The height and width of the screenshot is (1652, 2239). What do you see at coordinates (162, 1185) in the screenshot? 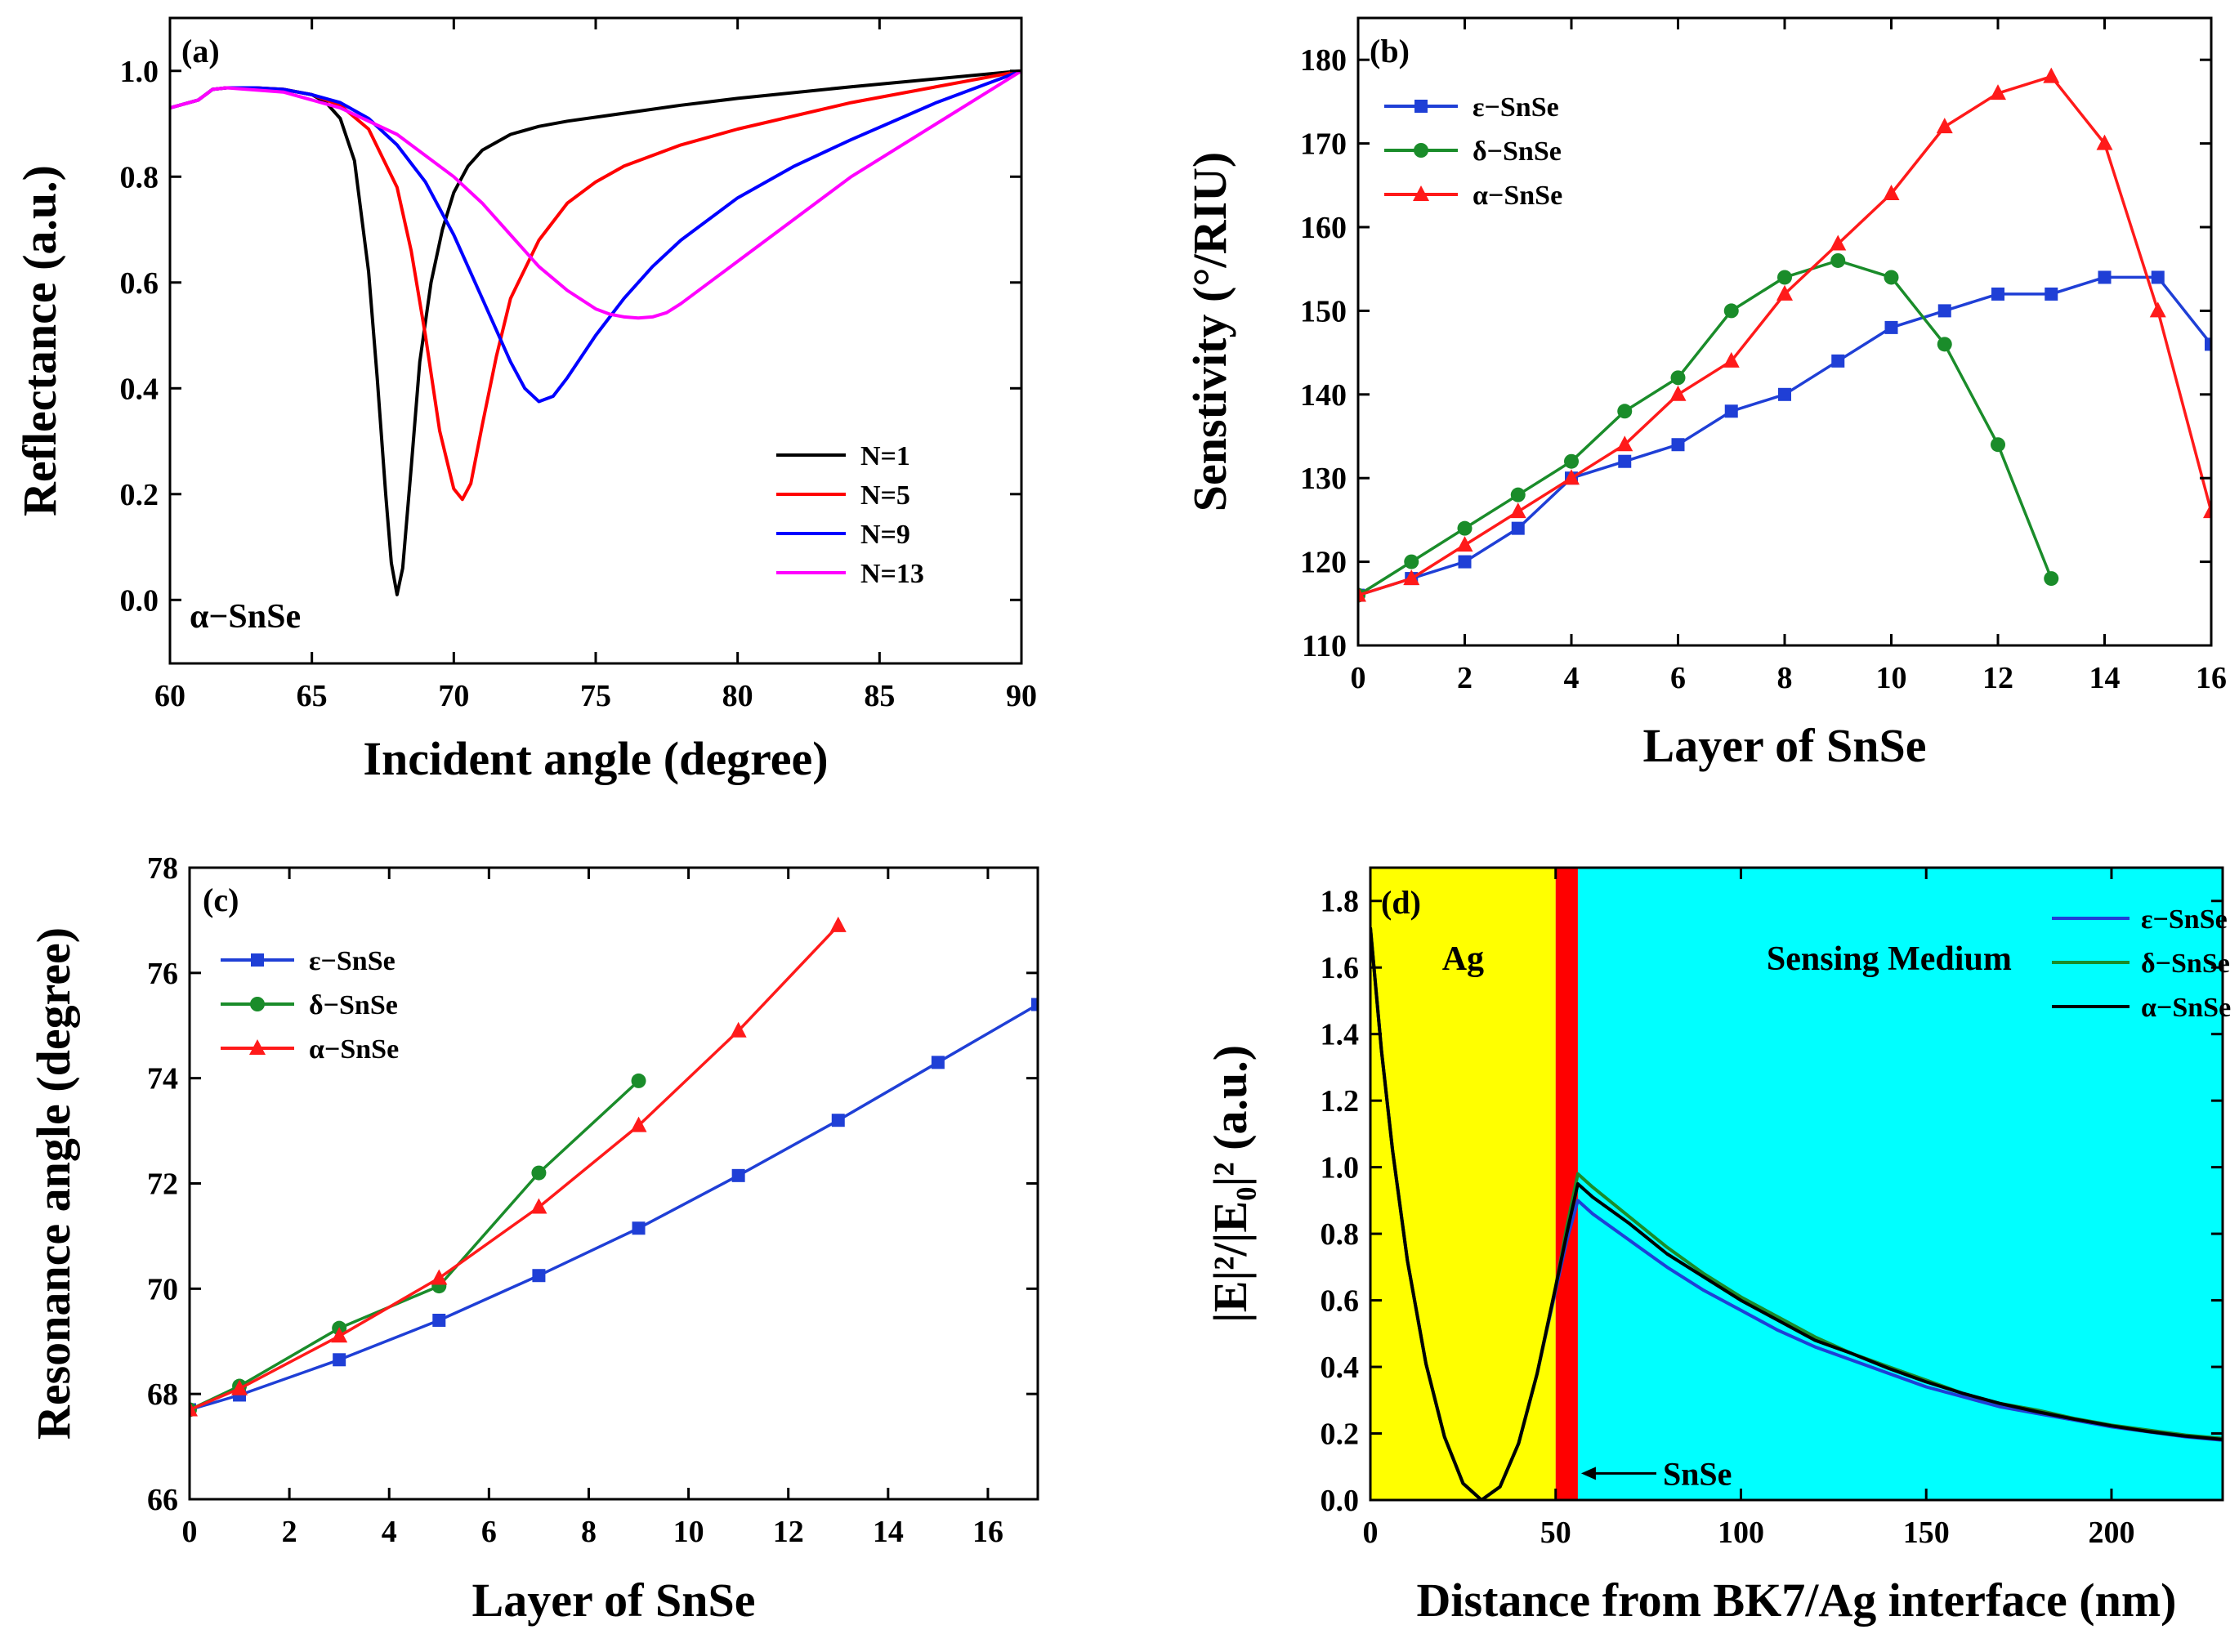
I see `y-tick-label: 72` at bounding box center [162, 1185].